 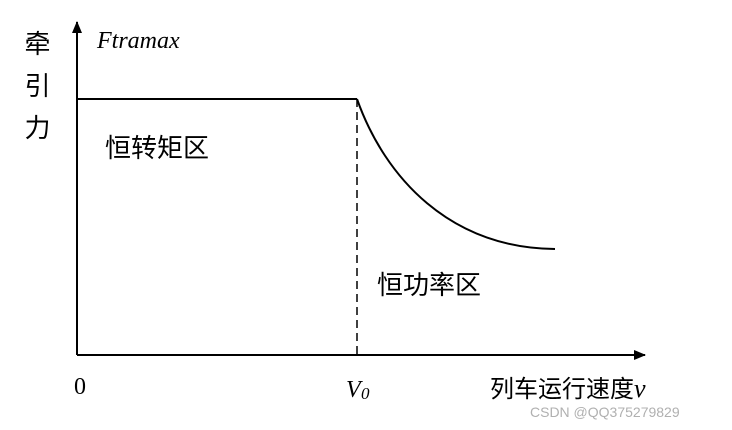 I want to click on watermark: CSDN @QQ375279829, so click(x=605, y=412).